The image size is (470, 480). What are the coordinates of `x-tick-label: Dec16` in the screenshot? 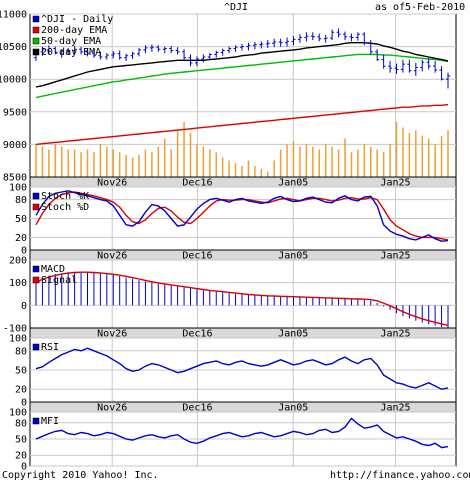 It's located at (197, 408).